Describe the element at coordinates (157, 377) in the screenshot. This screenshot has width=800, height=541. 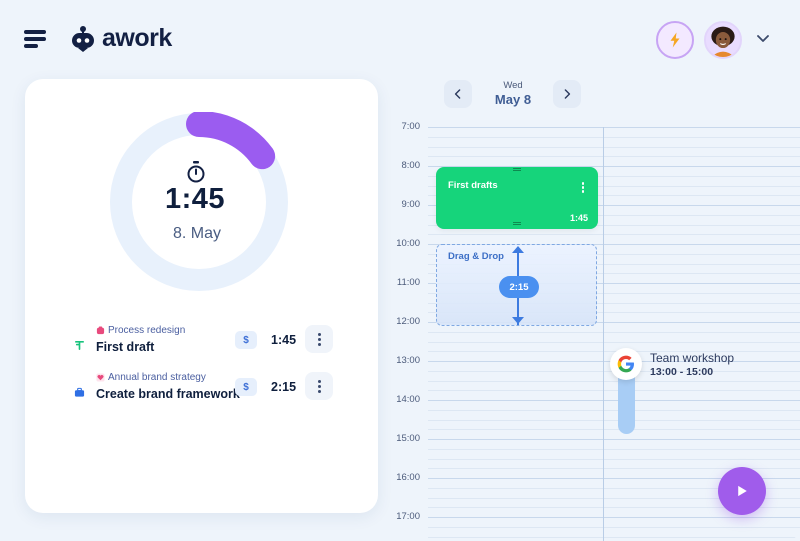
I see `entry-project-label: Annual brand strategy` at that location.